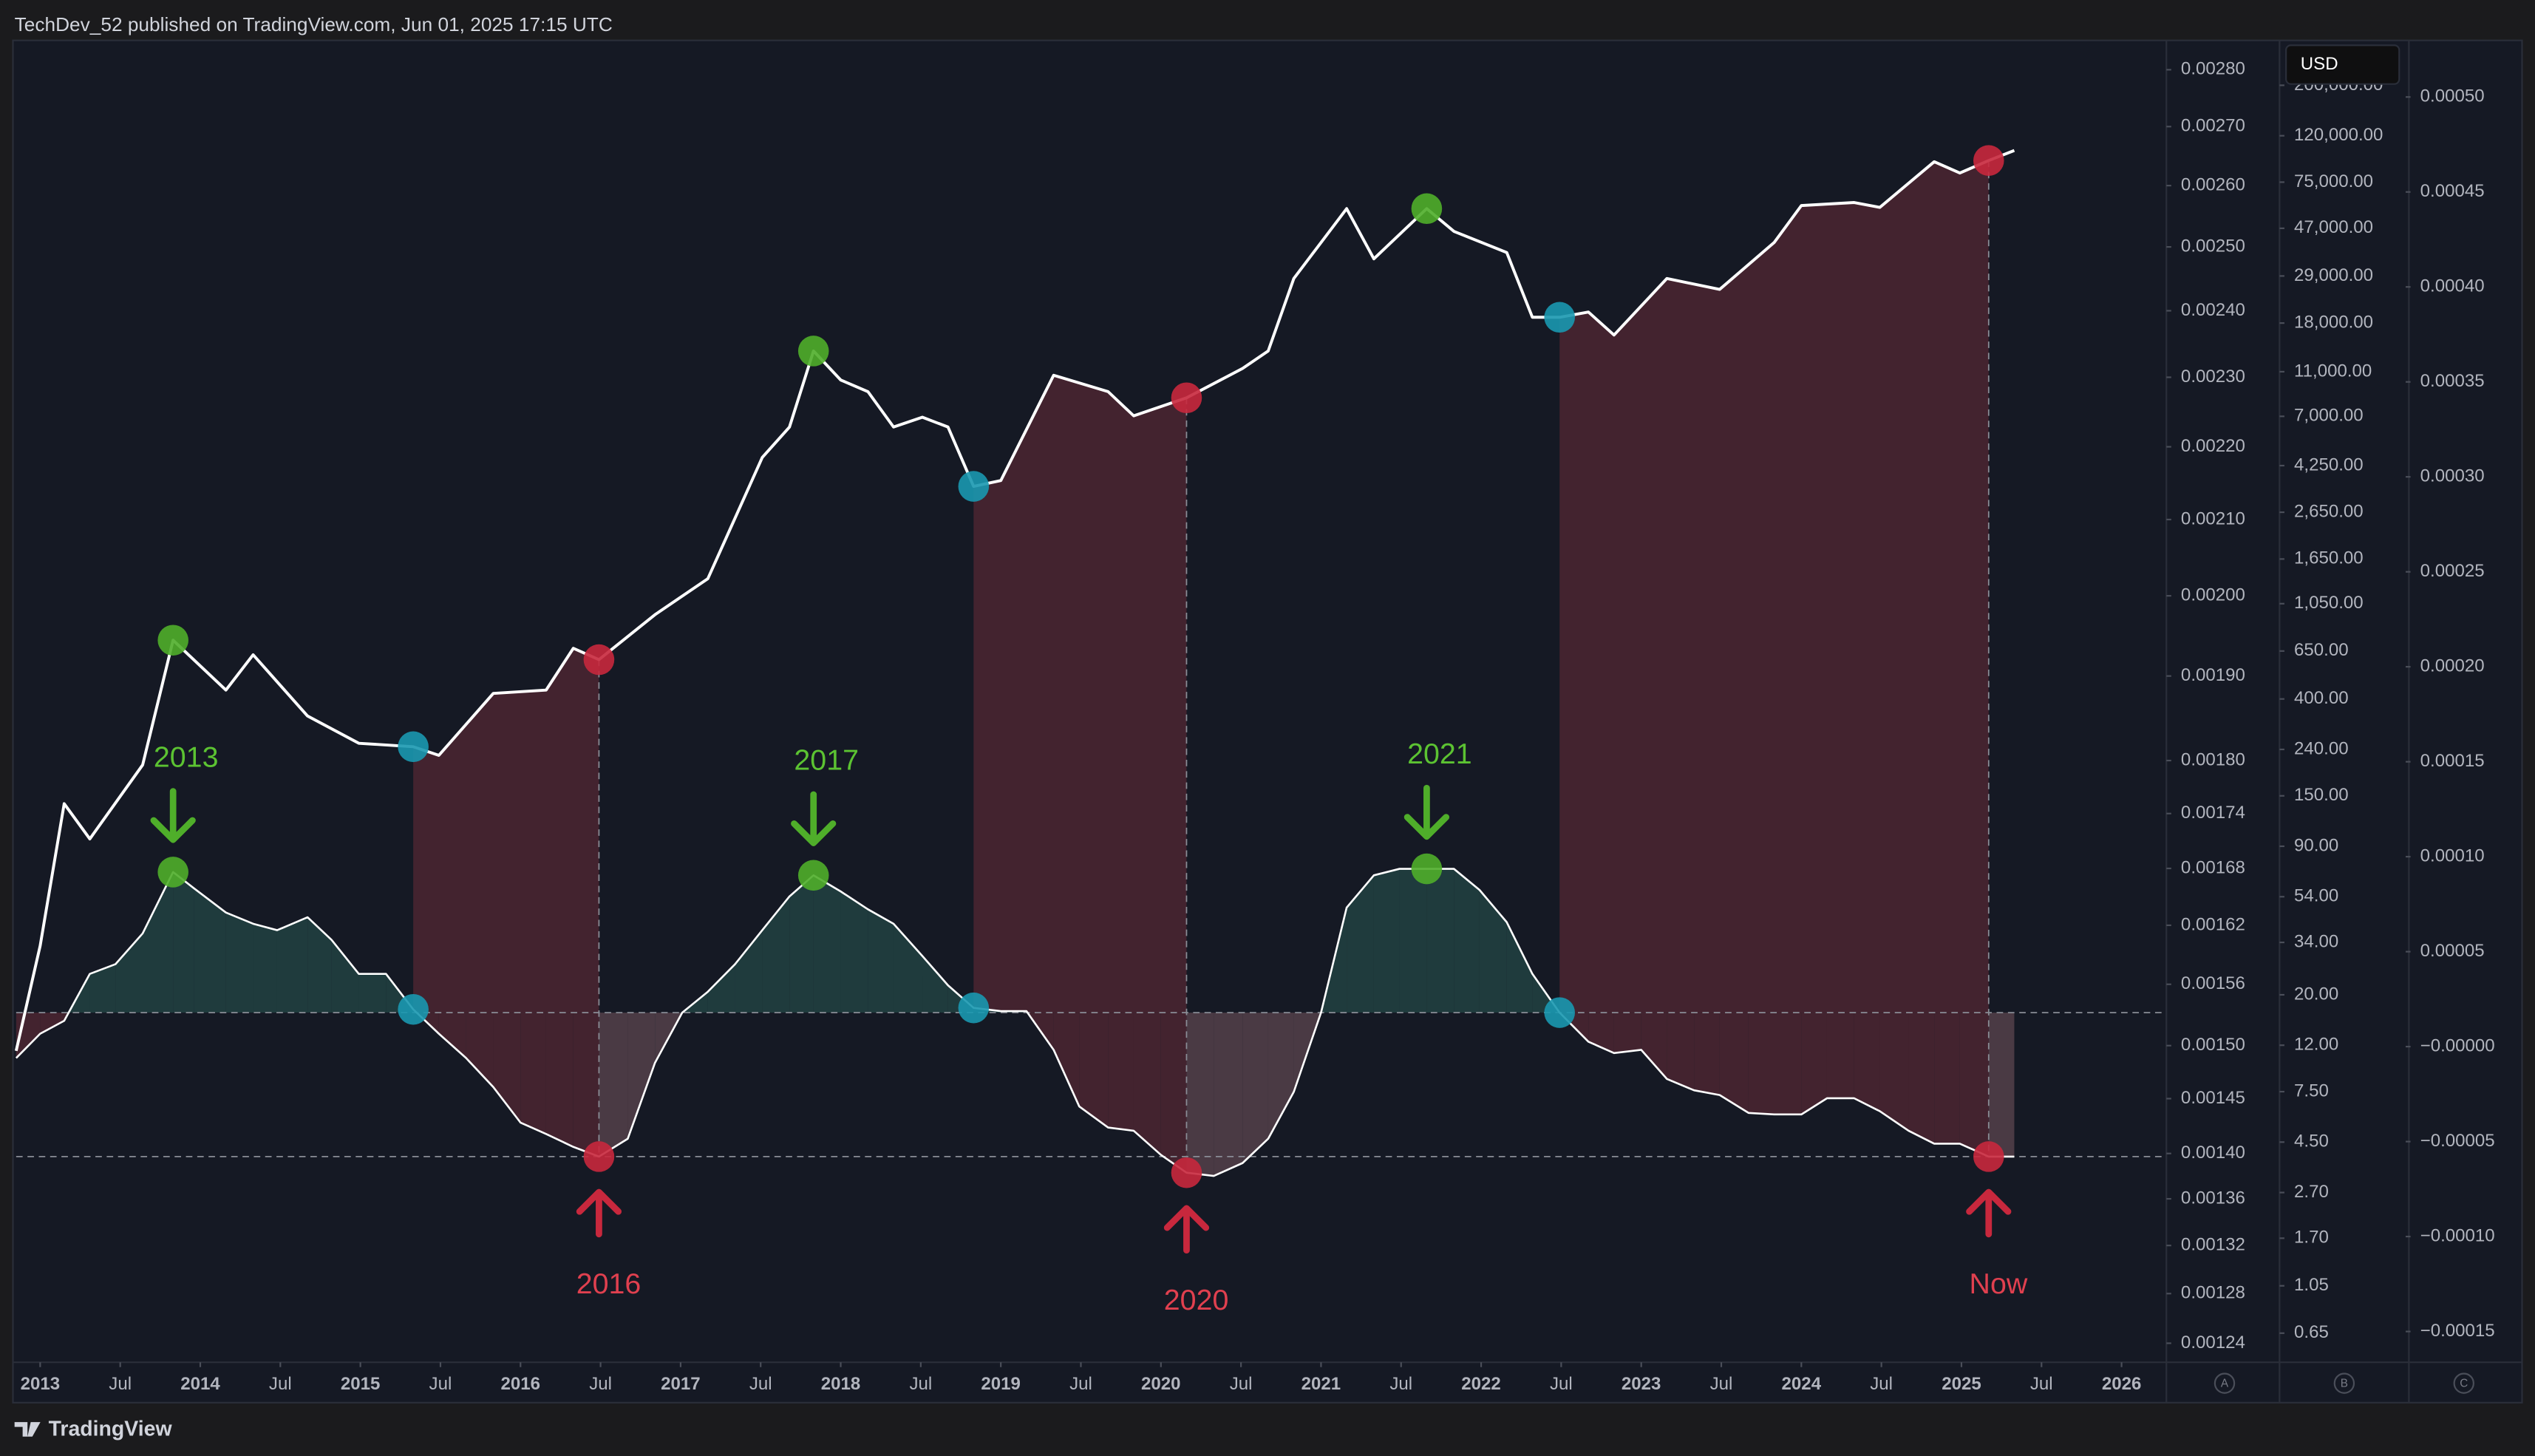 This screenshot has width=2535, height=1456. What do you see at coordinates (2316, 1045) in the screenshot?
I see `y-tick-label: 12.00` at bounding box center [2316, 1045].